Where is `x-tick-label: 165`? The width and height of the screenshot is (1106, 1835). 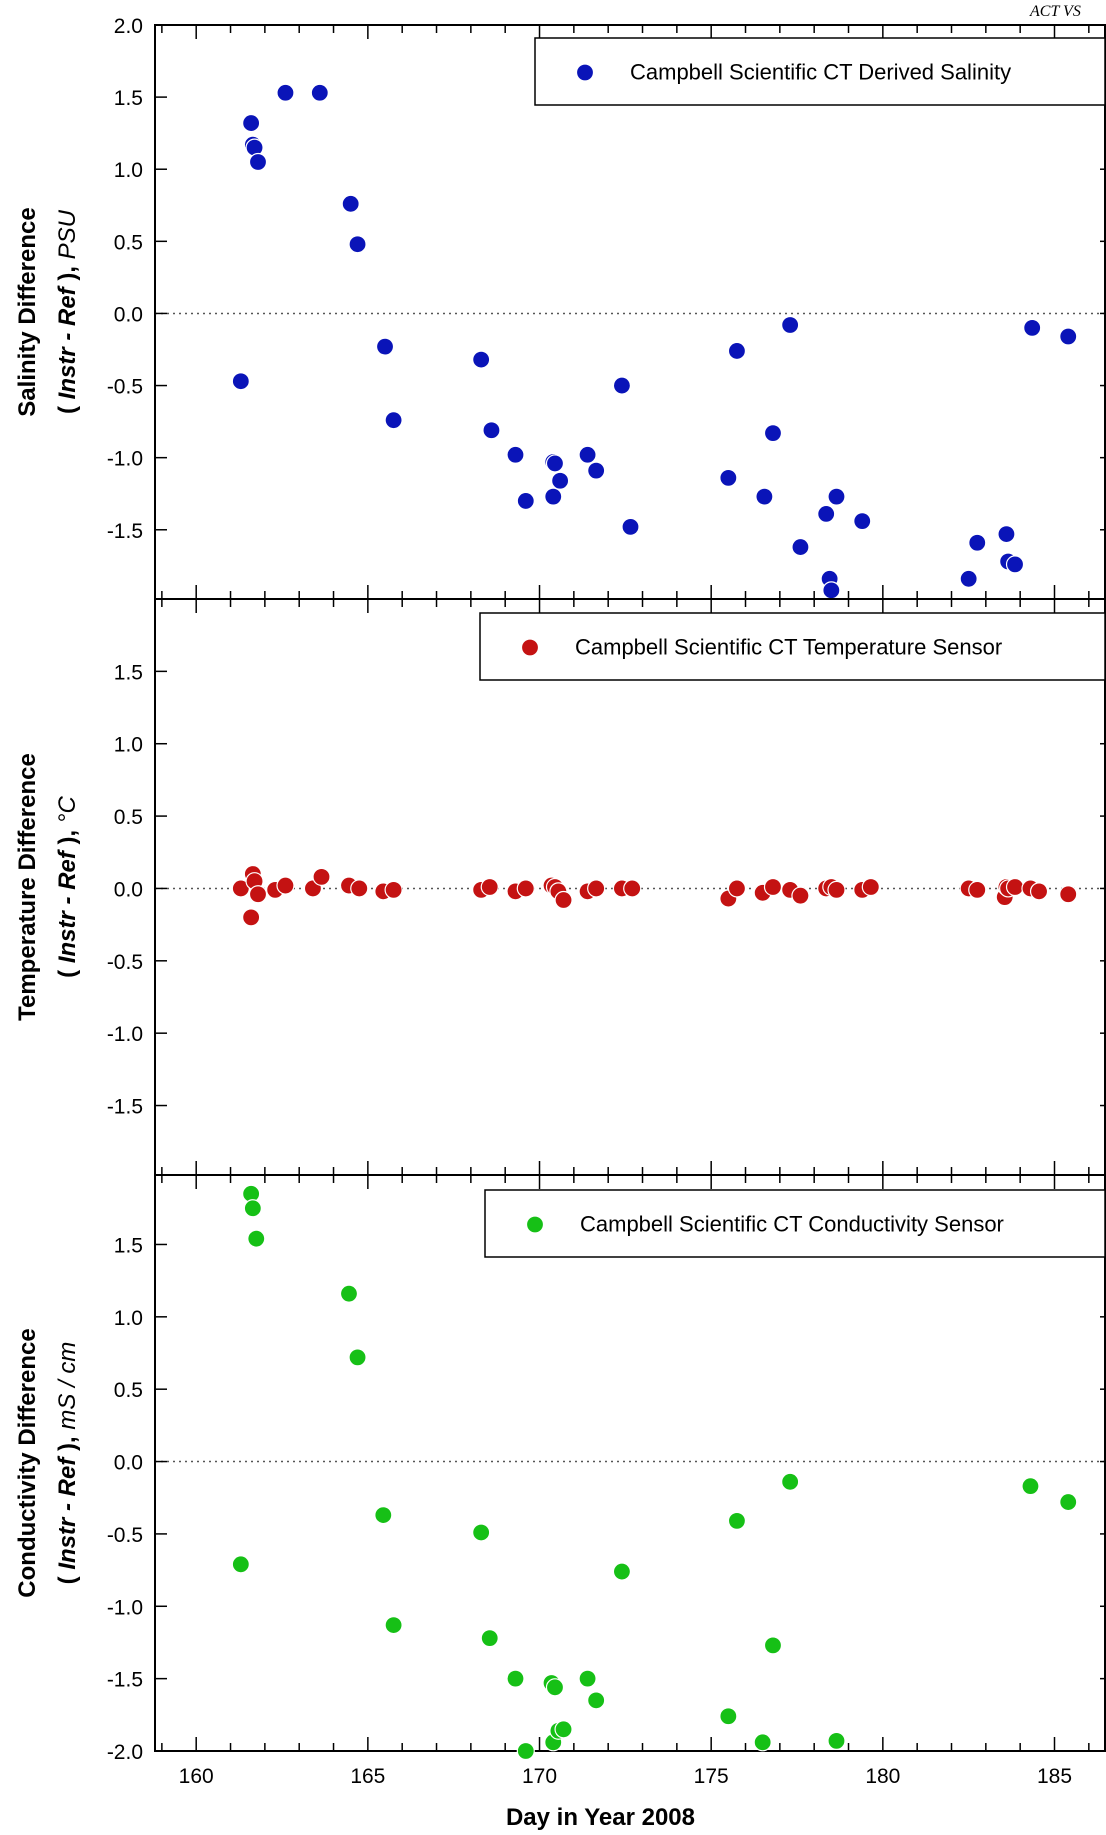 x-tick-label: 165 is located at coordinates (367, 1776).